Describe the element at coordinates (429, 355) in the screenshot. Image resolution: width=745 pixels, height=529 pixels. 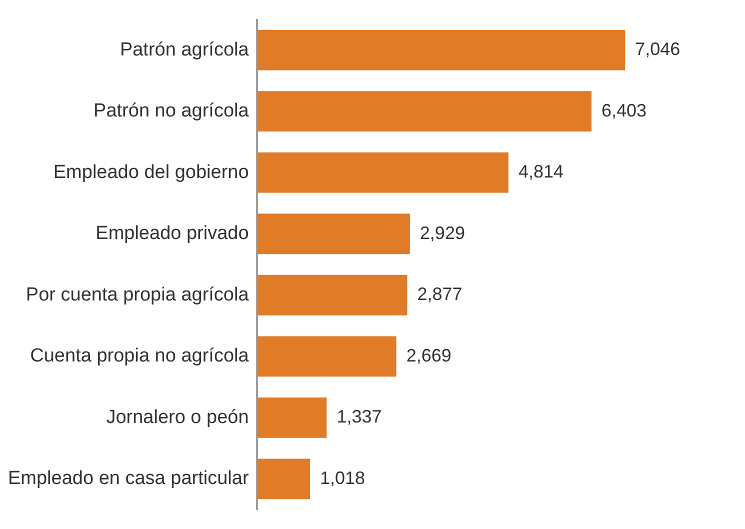
I see `data-label: 2,669` at that location.